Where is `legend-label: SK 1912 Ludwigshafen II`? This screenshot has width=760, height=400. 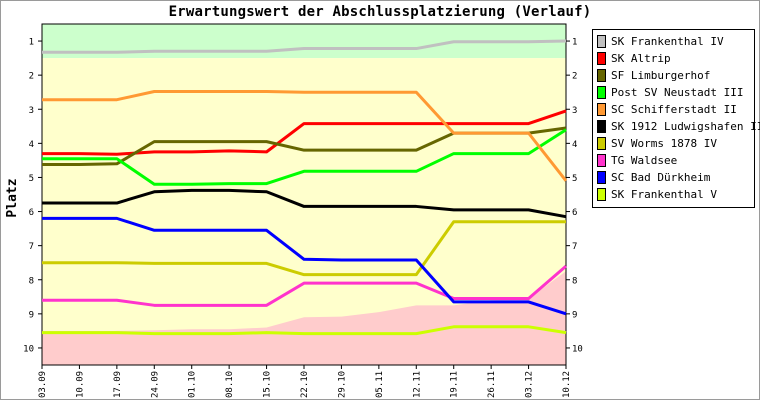
legend-label: SK 1912 Ludwigshafen II is located at coordinates (685, 126).